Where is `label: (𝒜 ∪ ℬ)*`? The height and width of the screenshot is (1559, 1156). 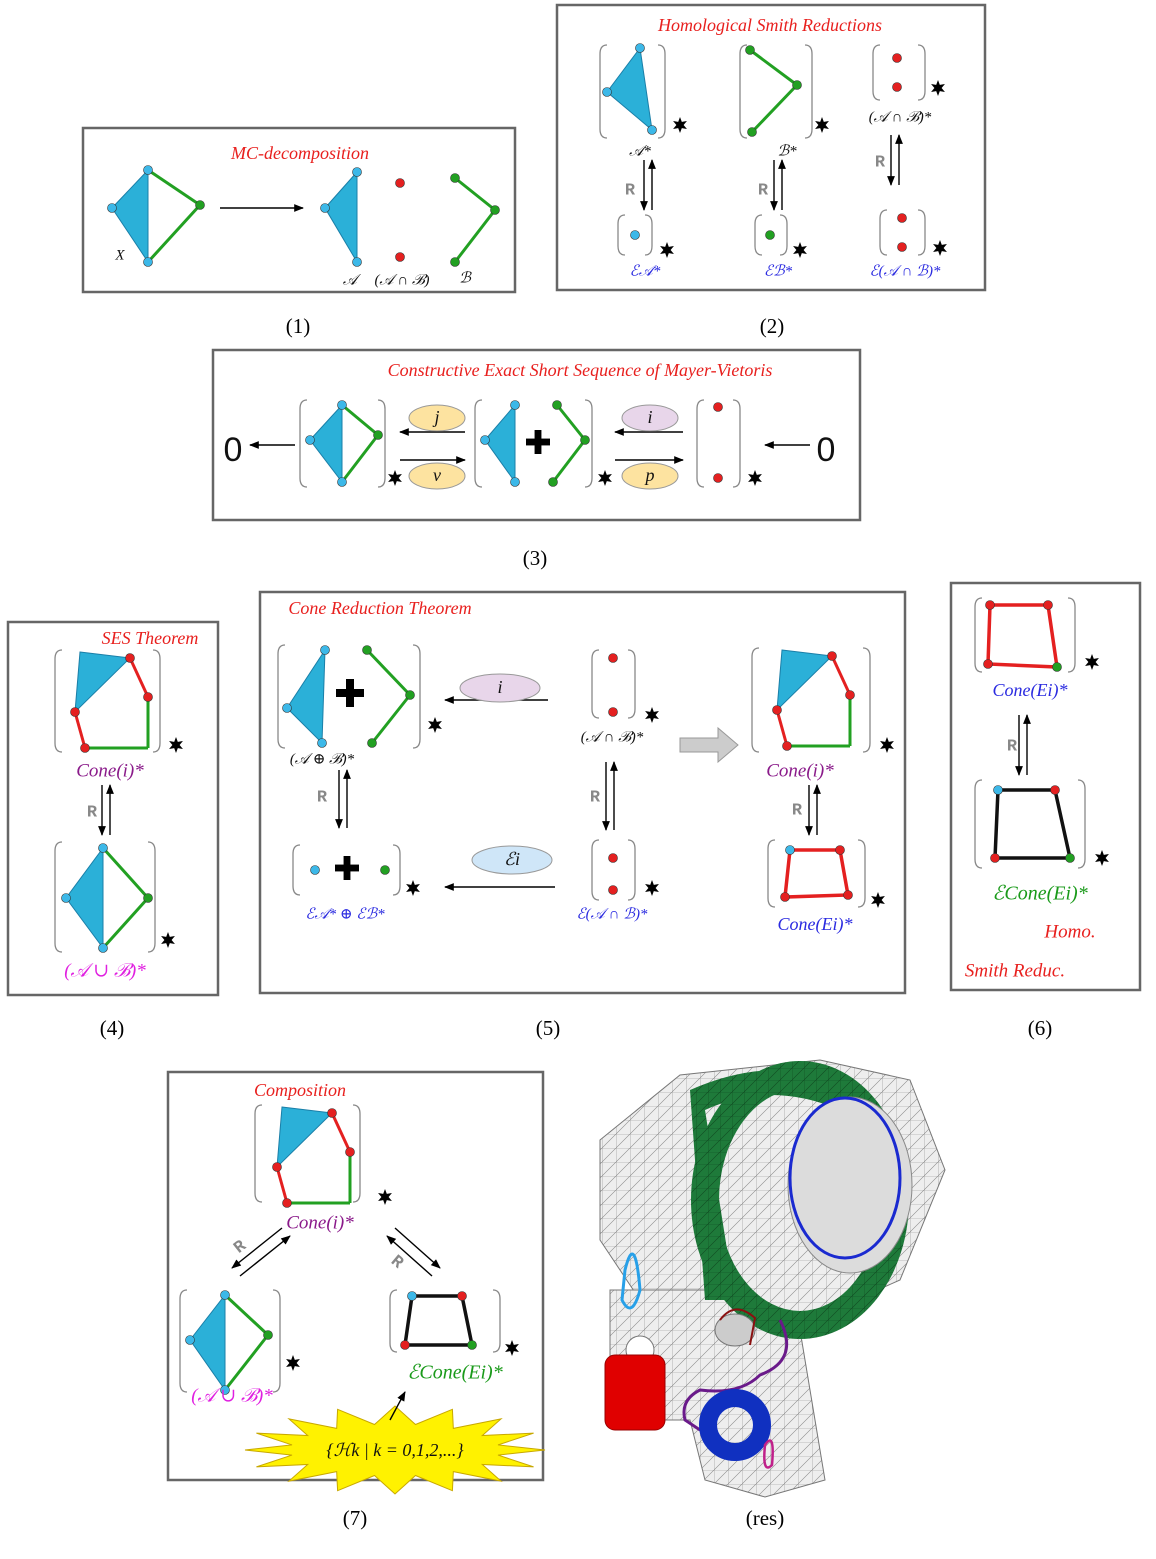
label: (𝒜 ∪ ℬ)* is located at coordinates (105, 970).